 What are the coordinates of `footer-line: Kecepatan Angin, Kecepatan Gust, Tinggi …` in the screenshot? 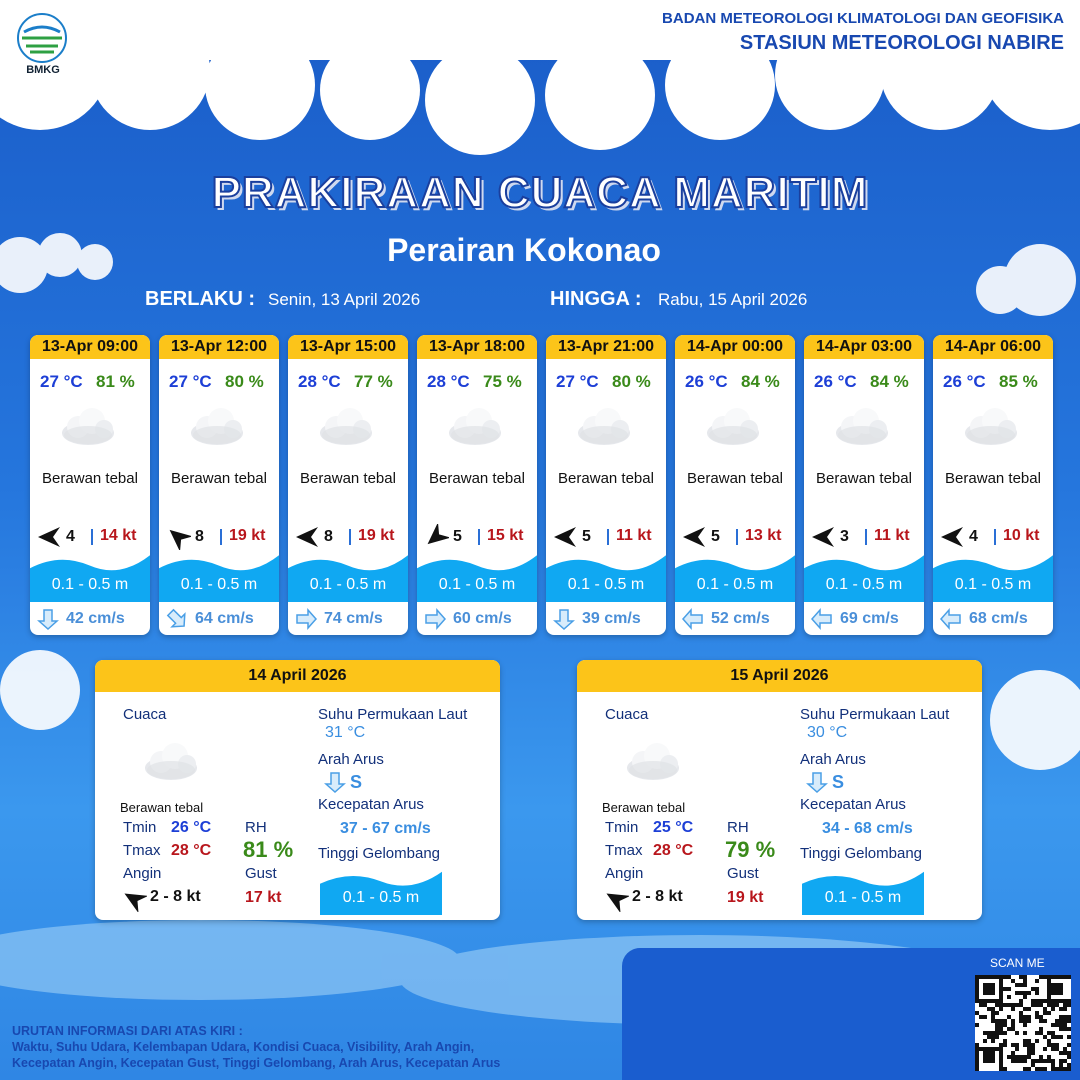 It's located at (256, 1063).